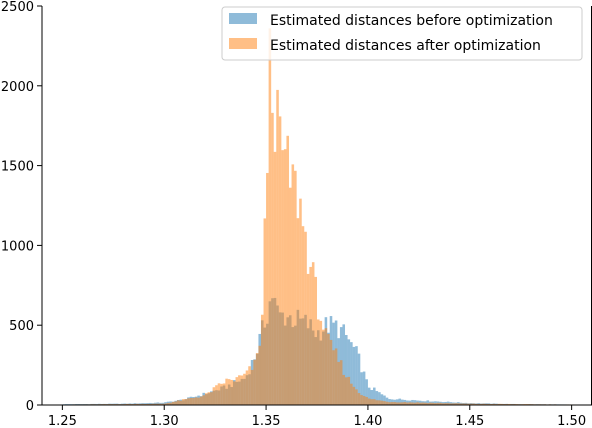 The image size is (592, 428). I want to click on legend-swatch-after, so click(243, 43).